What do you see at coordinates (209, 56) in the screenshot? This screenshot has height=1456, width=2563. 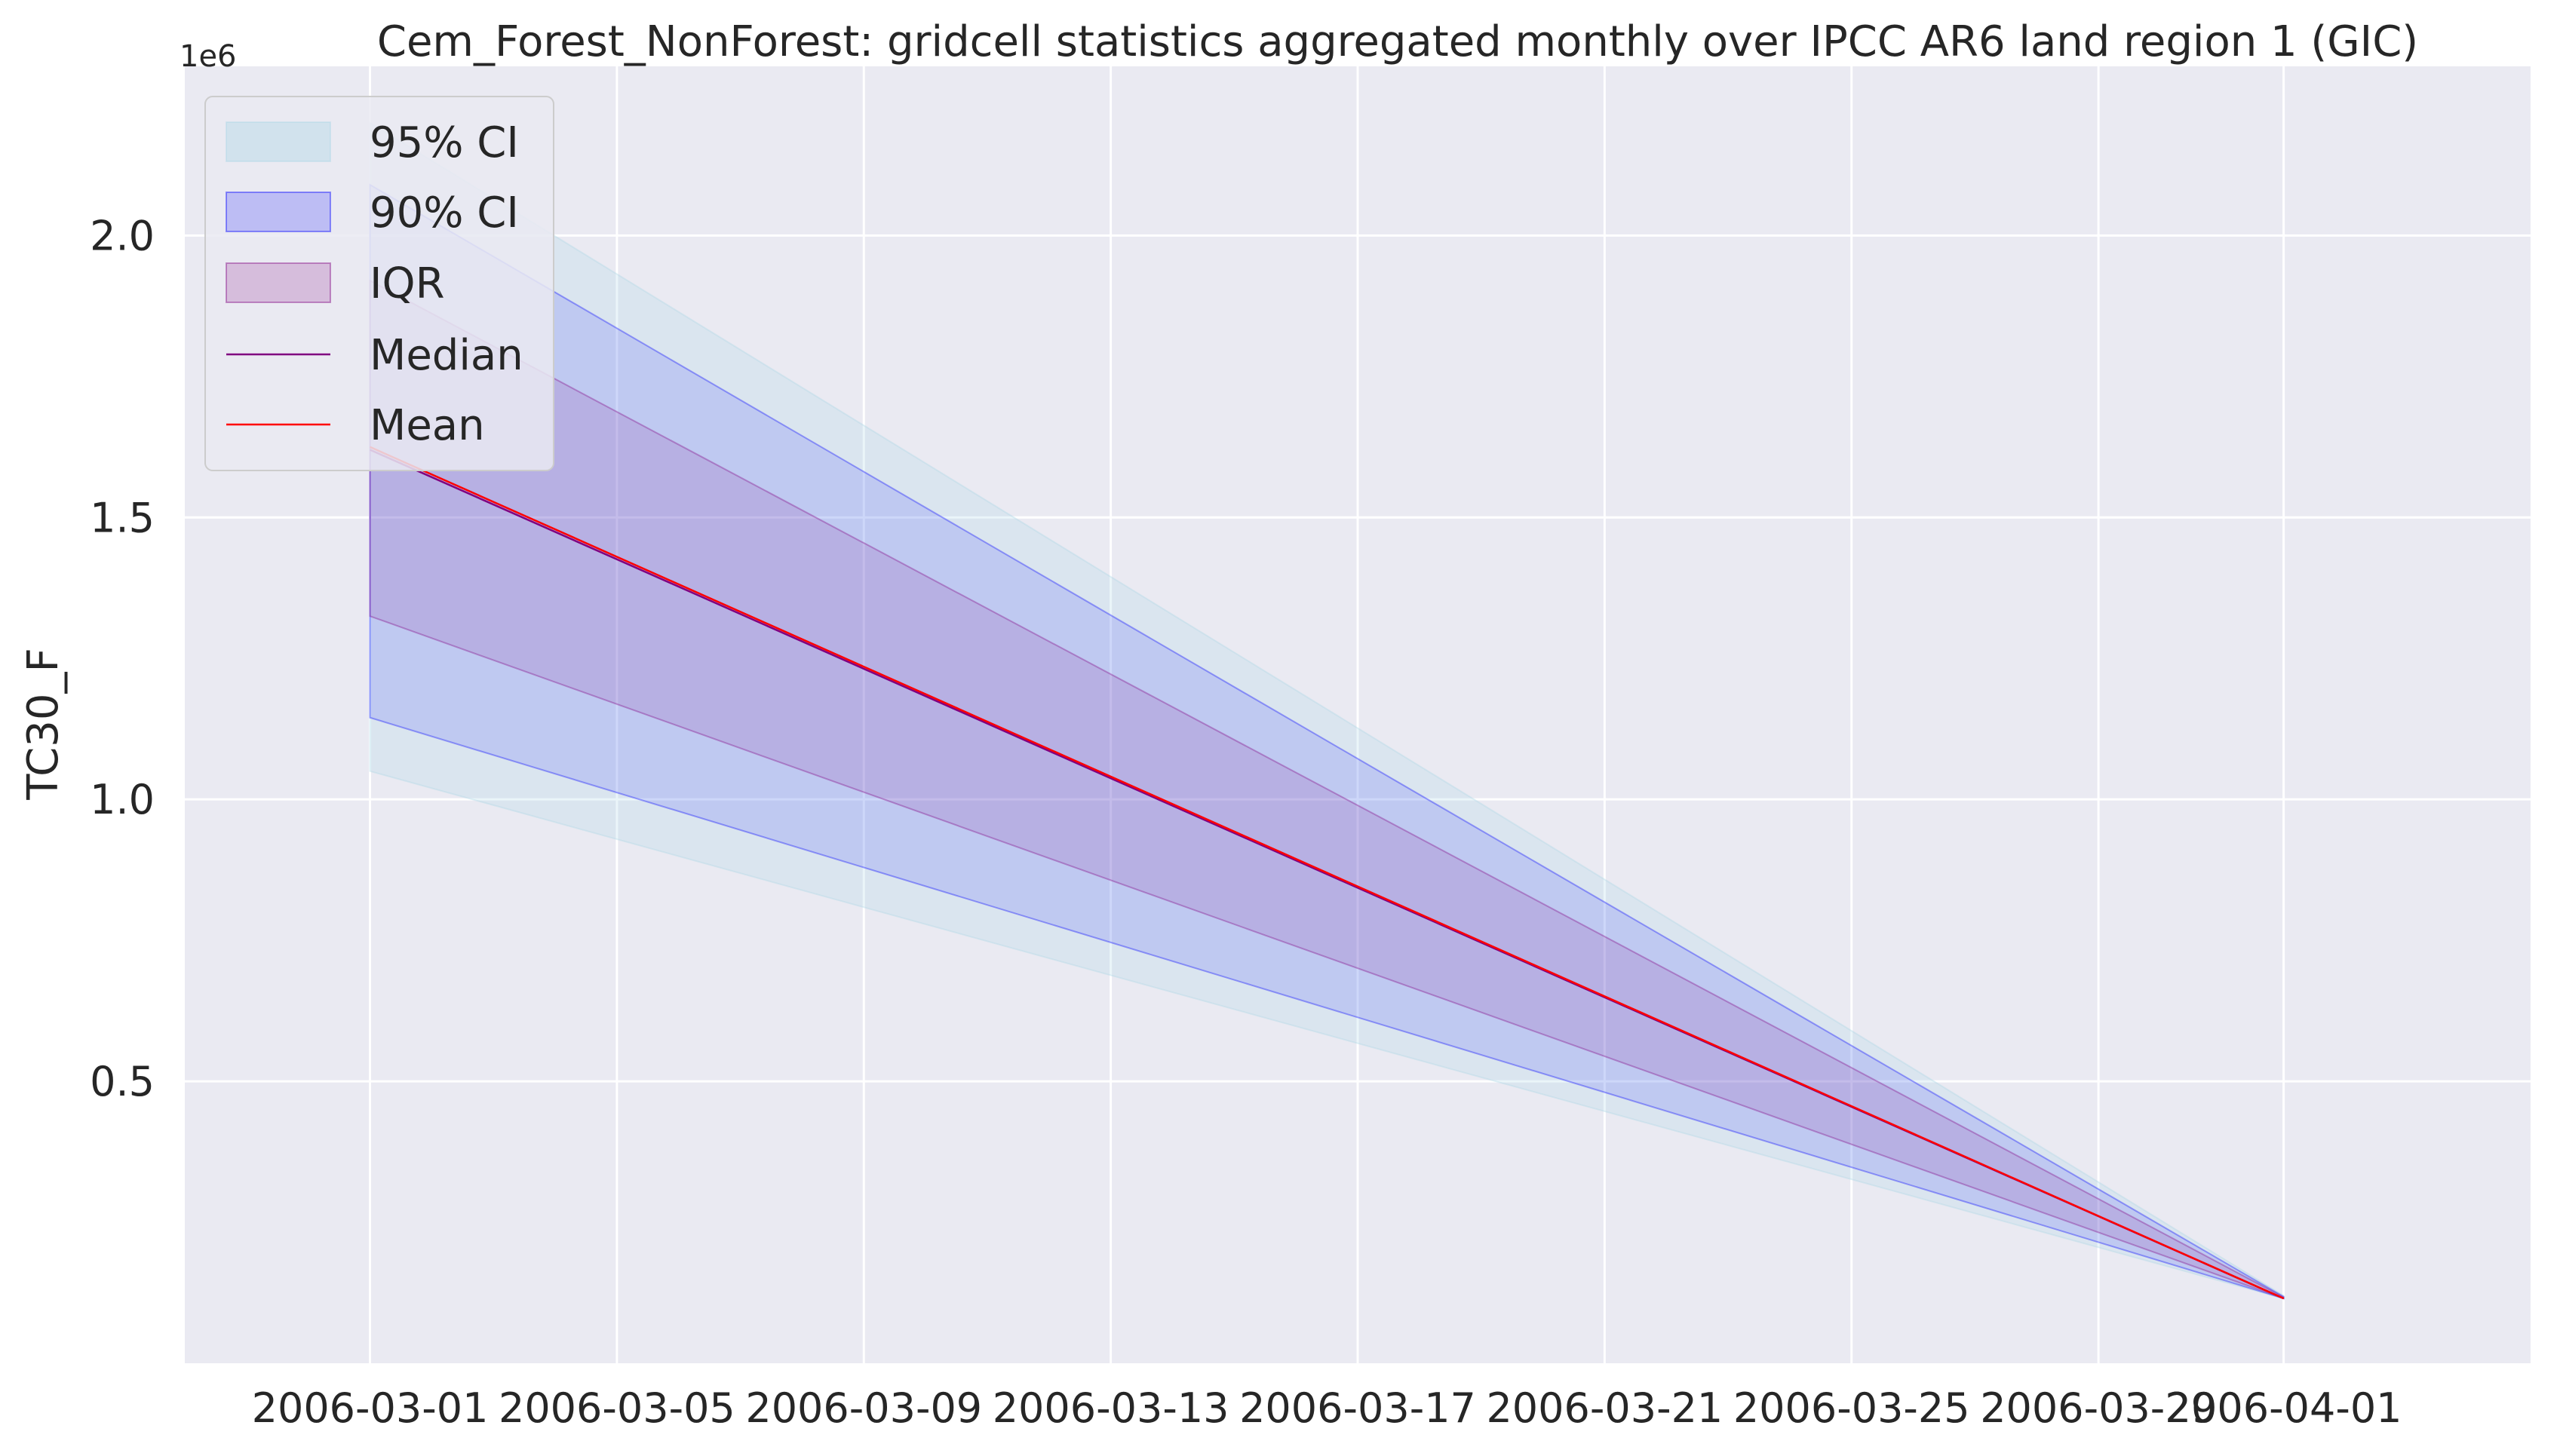 I see `y-offset-label: 1e6` at bounding box center [209, 56].